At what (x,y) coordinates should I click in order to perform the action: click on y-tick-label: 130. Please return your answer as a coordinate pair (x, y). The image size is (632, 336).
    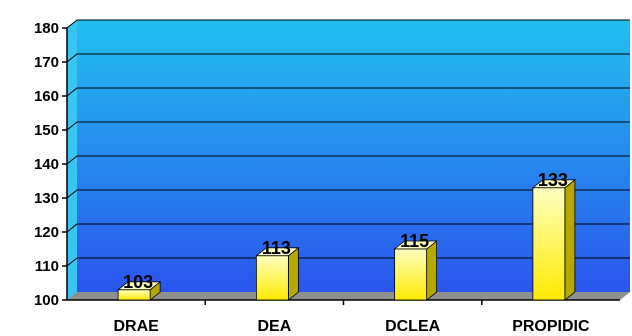
    Looking at the image, I should click on (46, 198).